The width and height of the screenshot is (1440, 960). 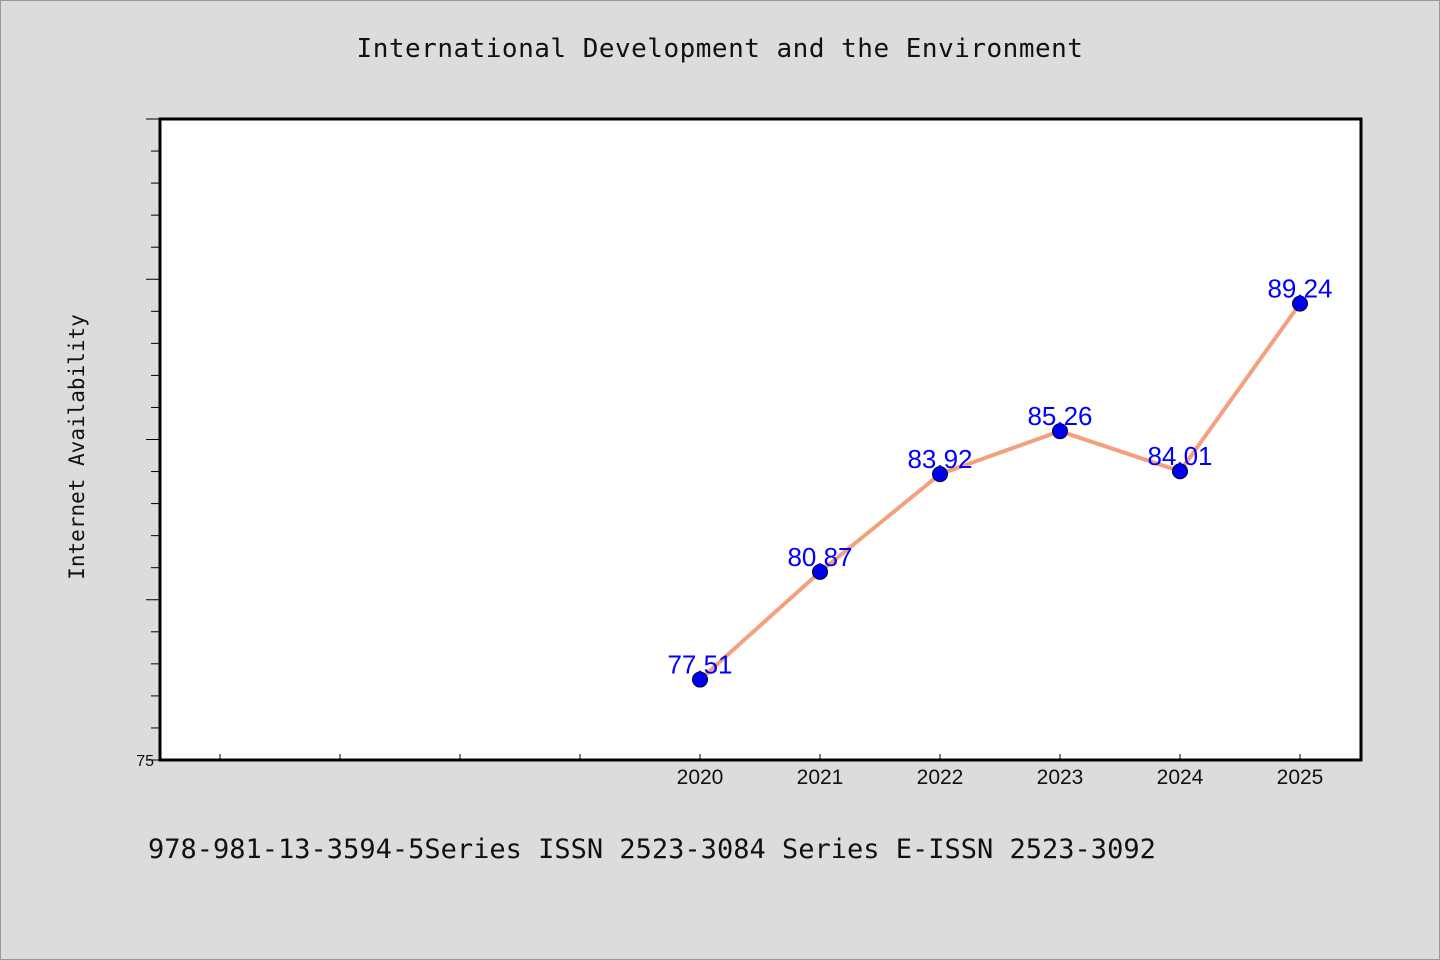 What do you see at coordinates (148, 444) in the screenshot?
I see `y-axis-ticks: 75` at bounding box center [148, 444].